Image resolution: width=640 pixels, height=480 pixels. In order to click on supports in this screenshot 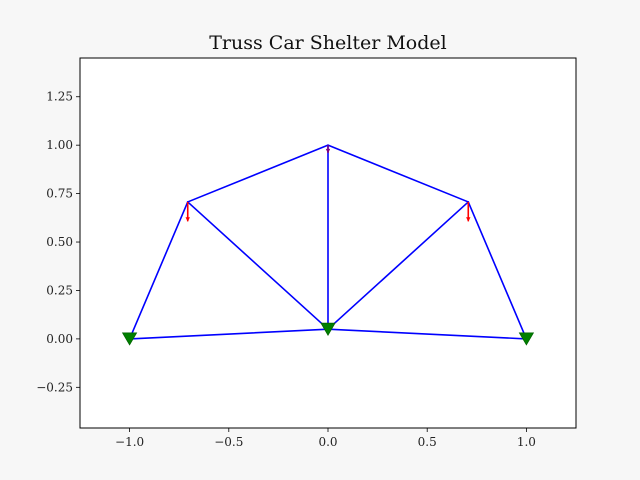, I will do `click(328, 334)`.